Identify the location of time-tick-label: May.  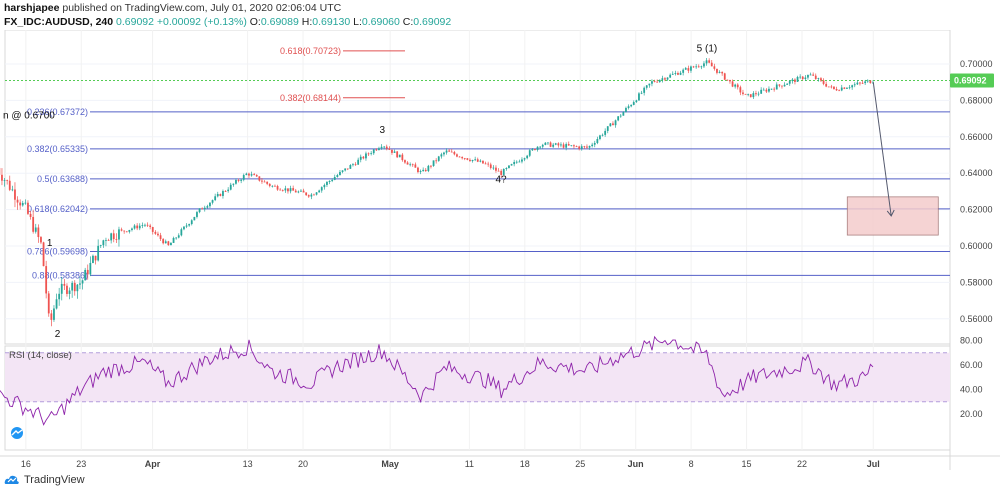
(390, 464).